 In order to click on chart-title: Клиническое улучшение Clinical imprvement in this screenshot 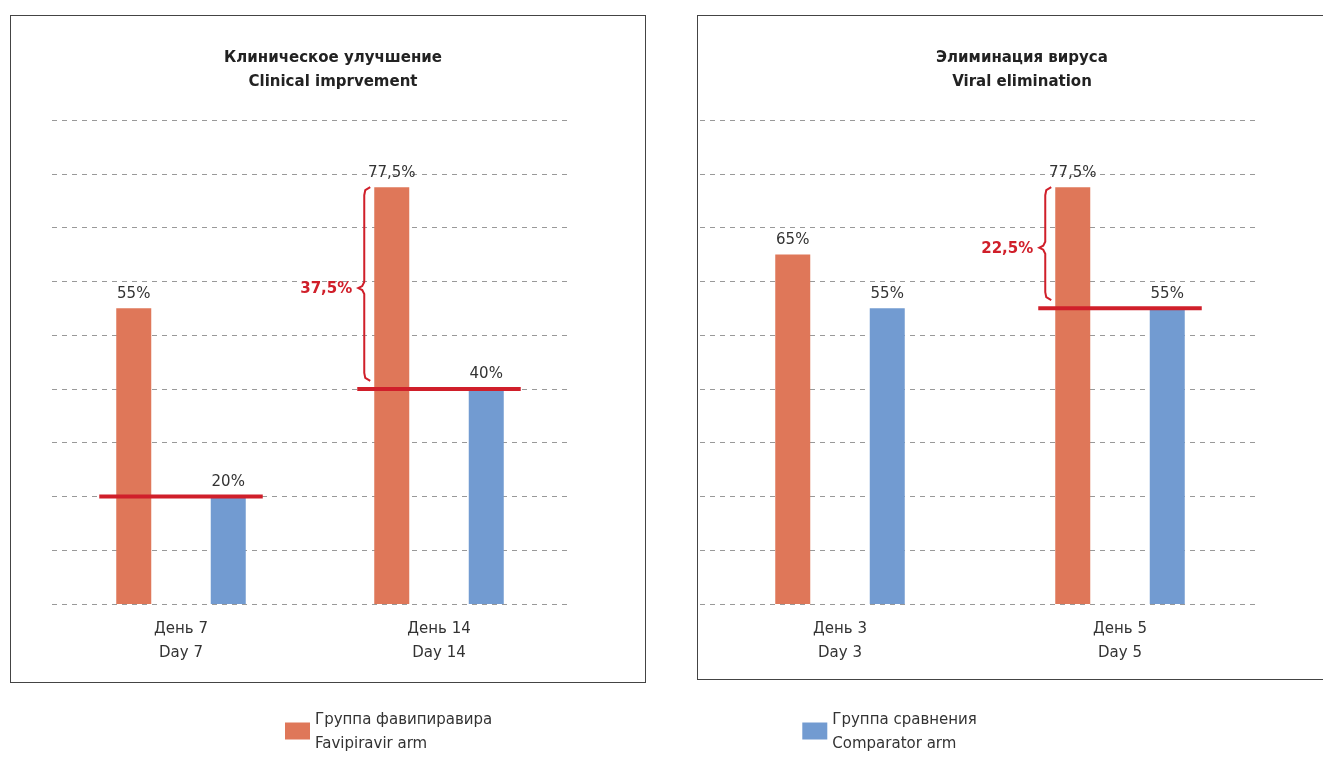, I will do `click(333, 69)`.